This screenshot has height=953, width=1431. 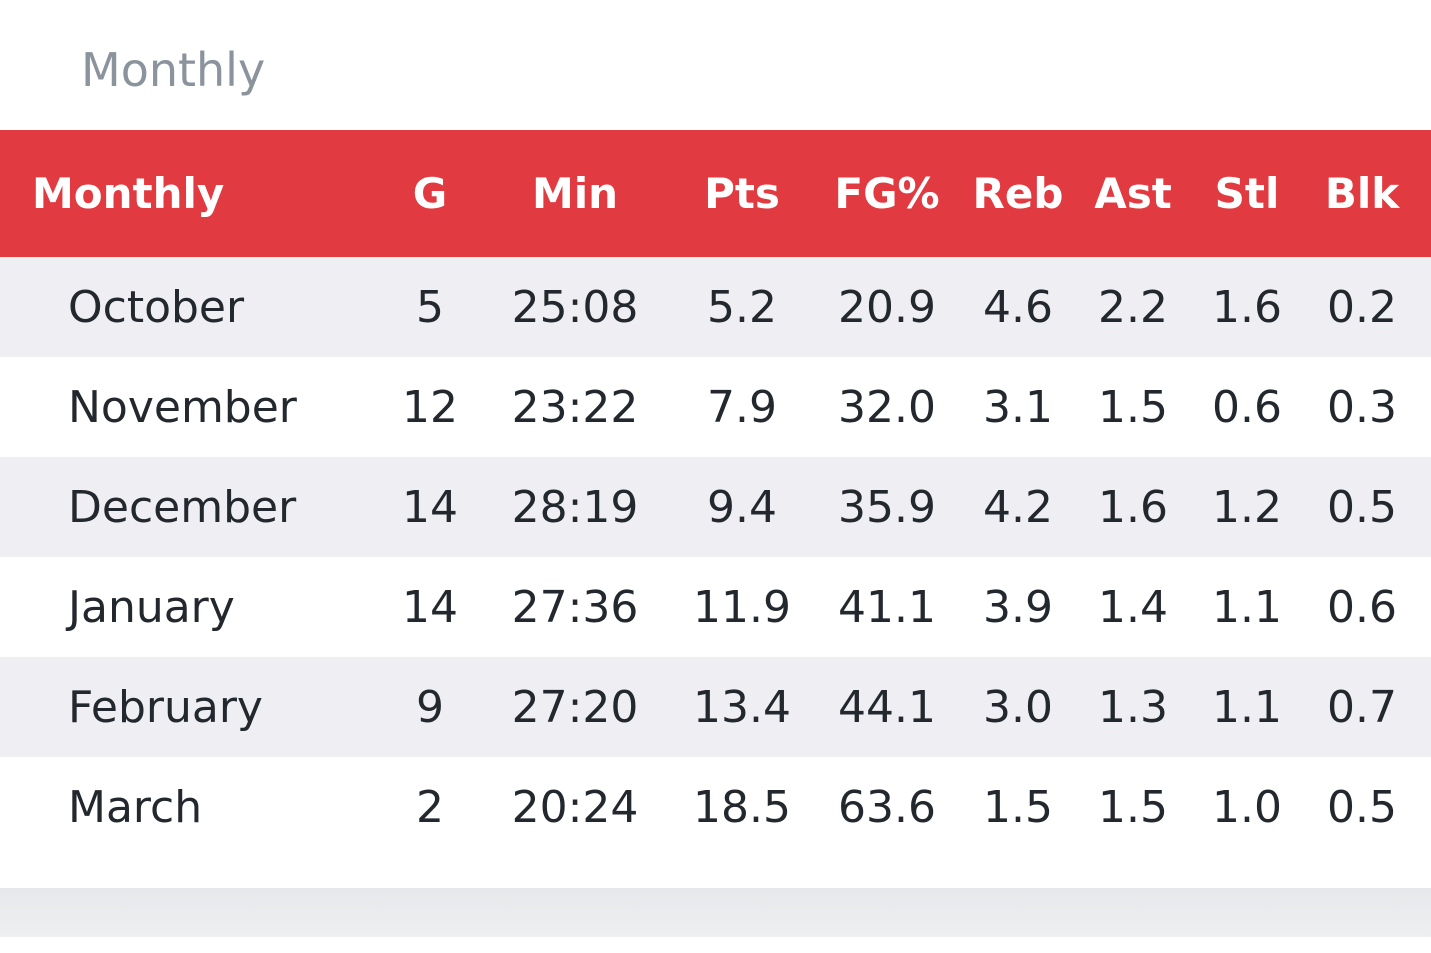 I want to click on table-row: March 2 20:24 18.5 63.6 1.5 1.5 1.0 0.5, so click(x=715, y=807).